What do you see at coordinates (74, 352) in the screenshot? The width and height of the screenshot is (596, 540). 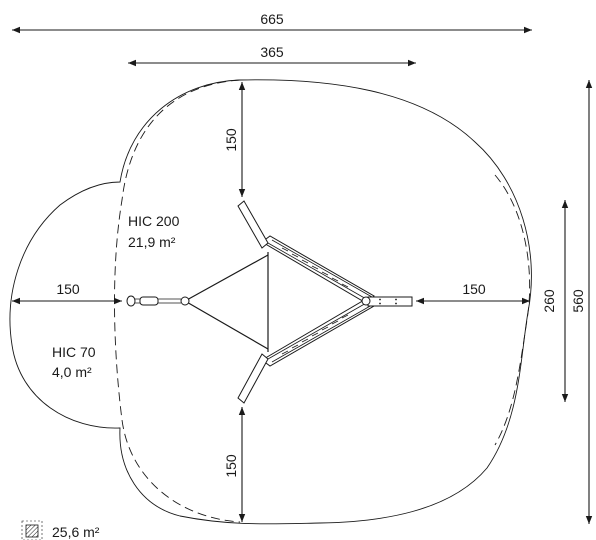 I see `hic70-label: HIC 70` at bounding box center [74, 352].